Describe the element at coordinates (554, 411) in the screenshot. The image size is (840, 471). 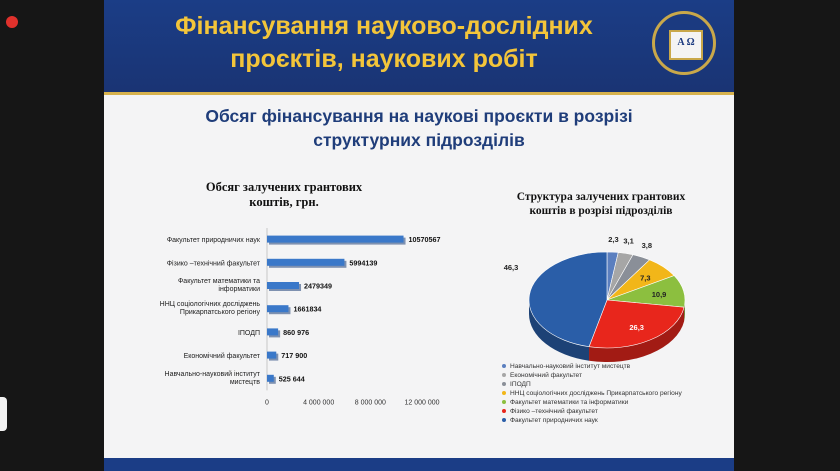
I see `legend-label: Фізико –технічний факультет` at that location.